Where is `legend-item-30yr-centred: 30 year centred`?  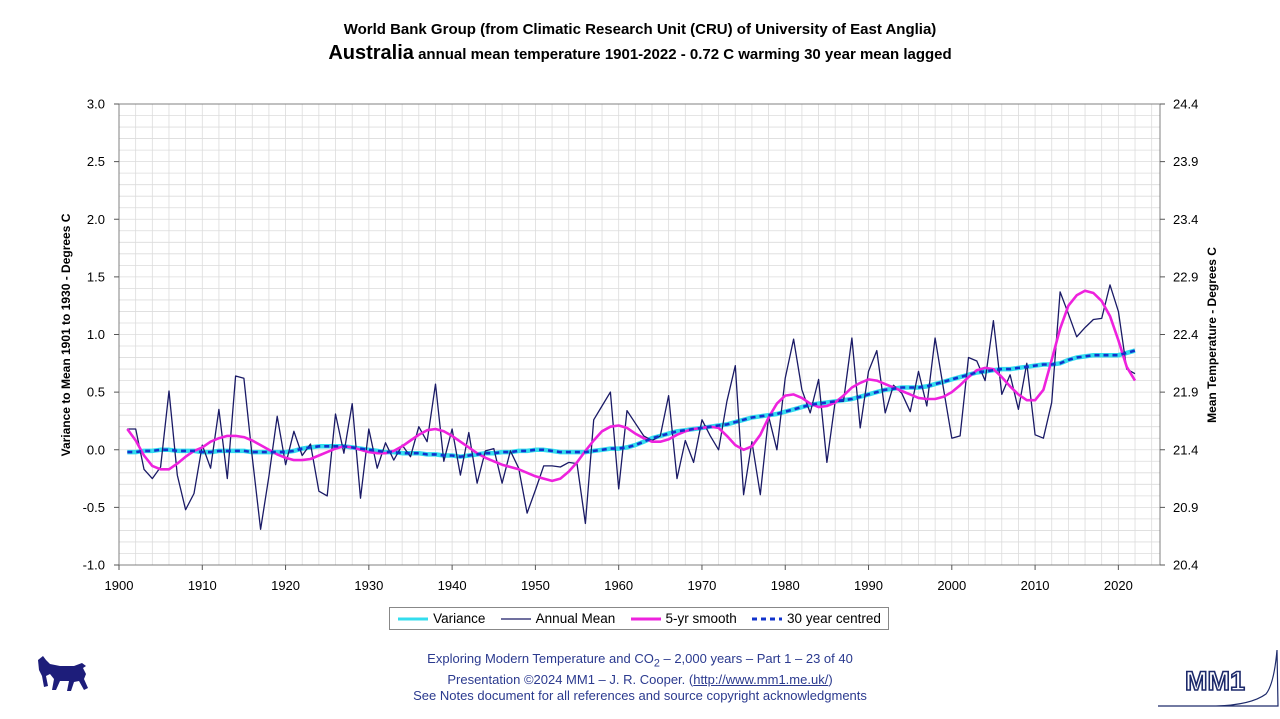
legend-item-30yr-centred: 30 year centred is located at coordinates (816, 618).